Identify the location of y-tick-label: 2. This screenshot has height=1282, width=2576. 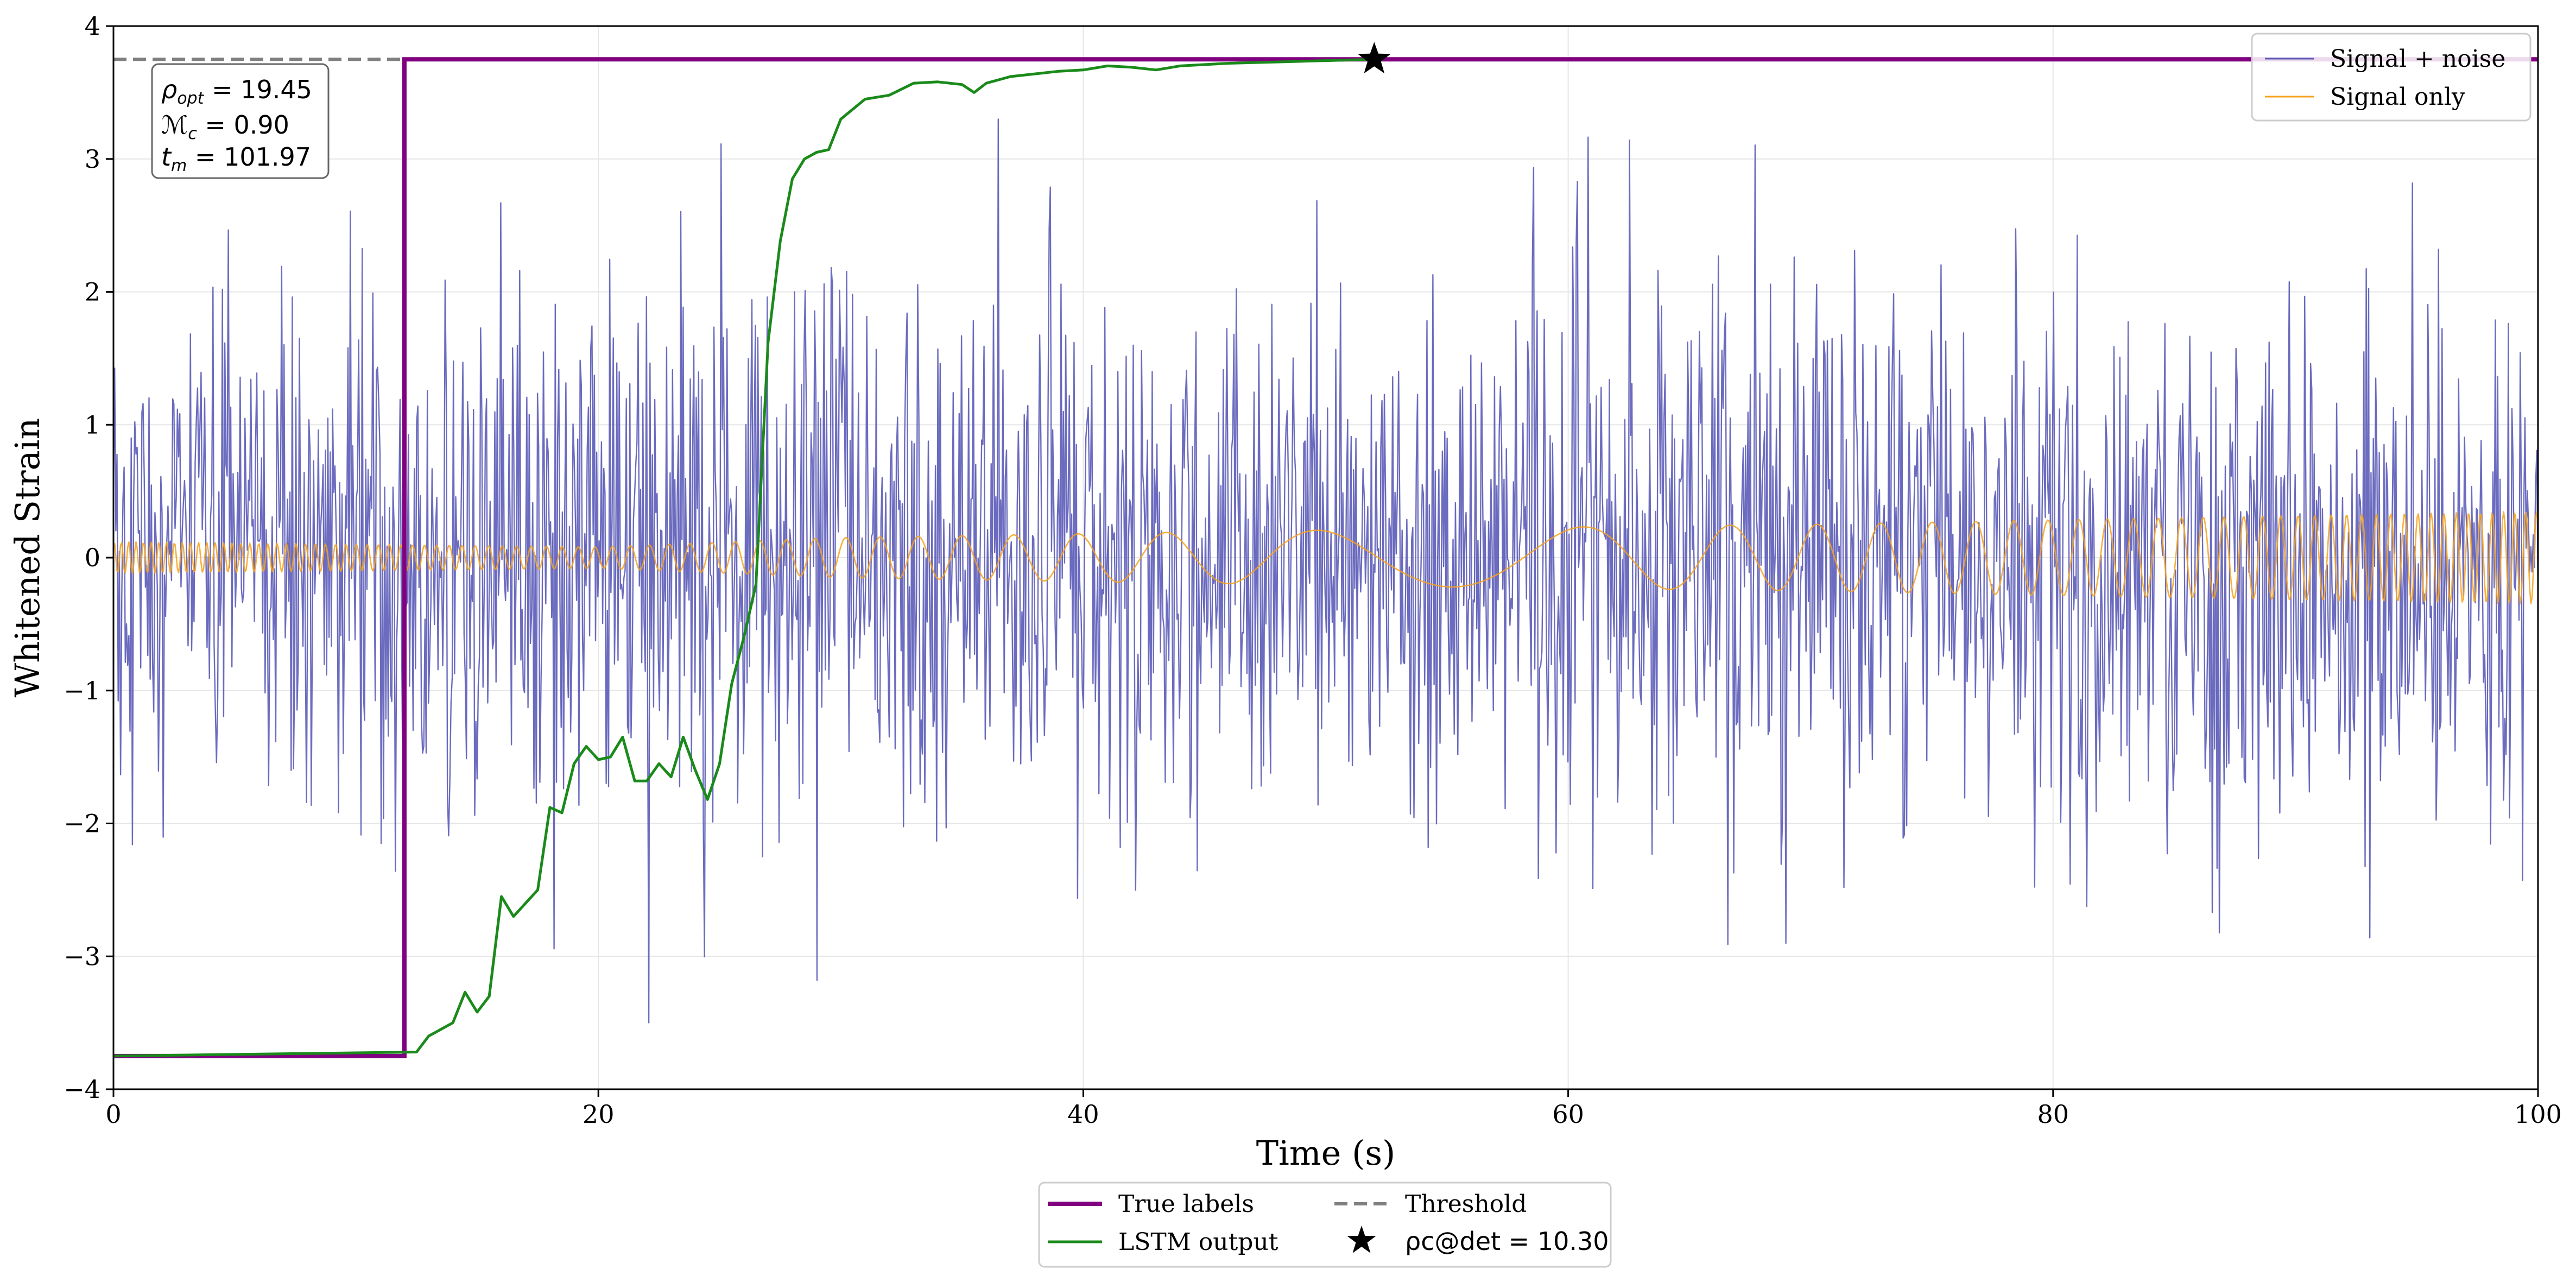
(92, 292).